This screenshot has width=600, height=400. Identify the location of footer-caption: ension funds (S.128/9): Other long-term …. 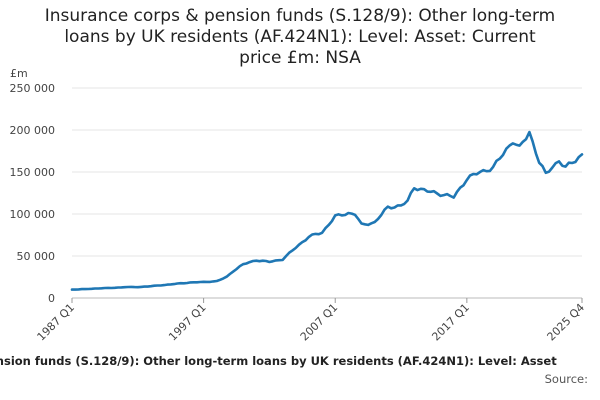
(300, 363).